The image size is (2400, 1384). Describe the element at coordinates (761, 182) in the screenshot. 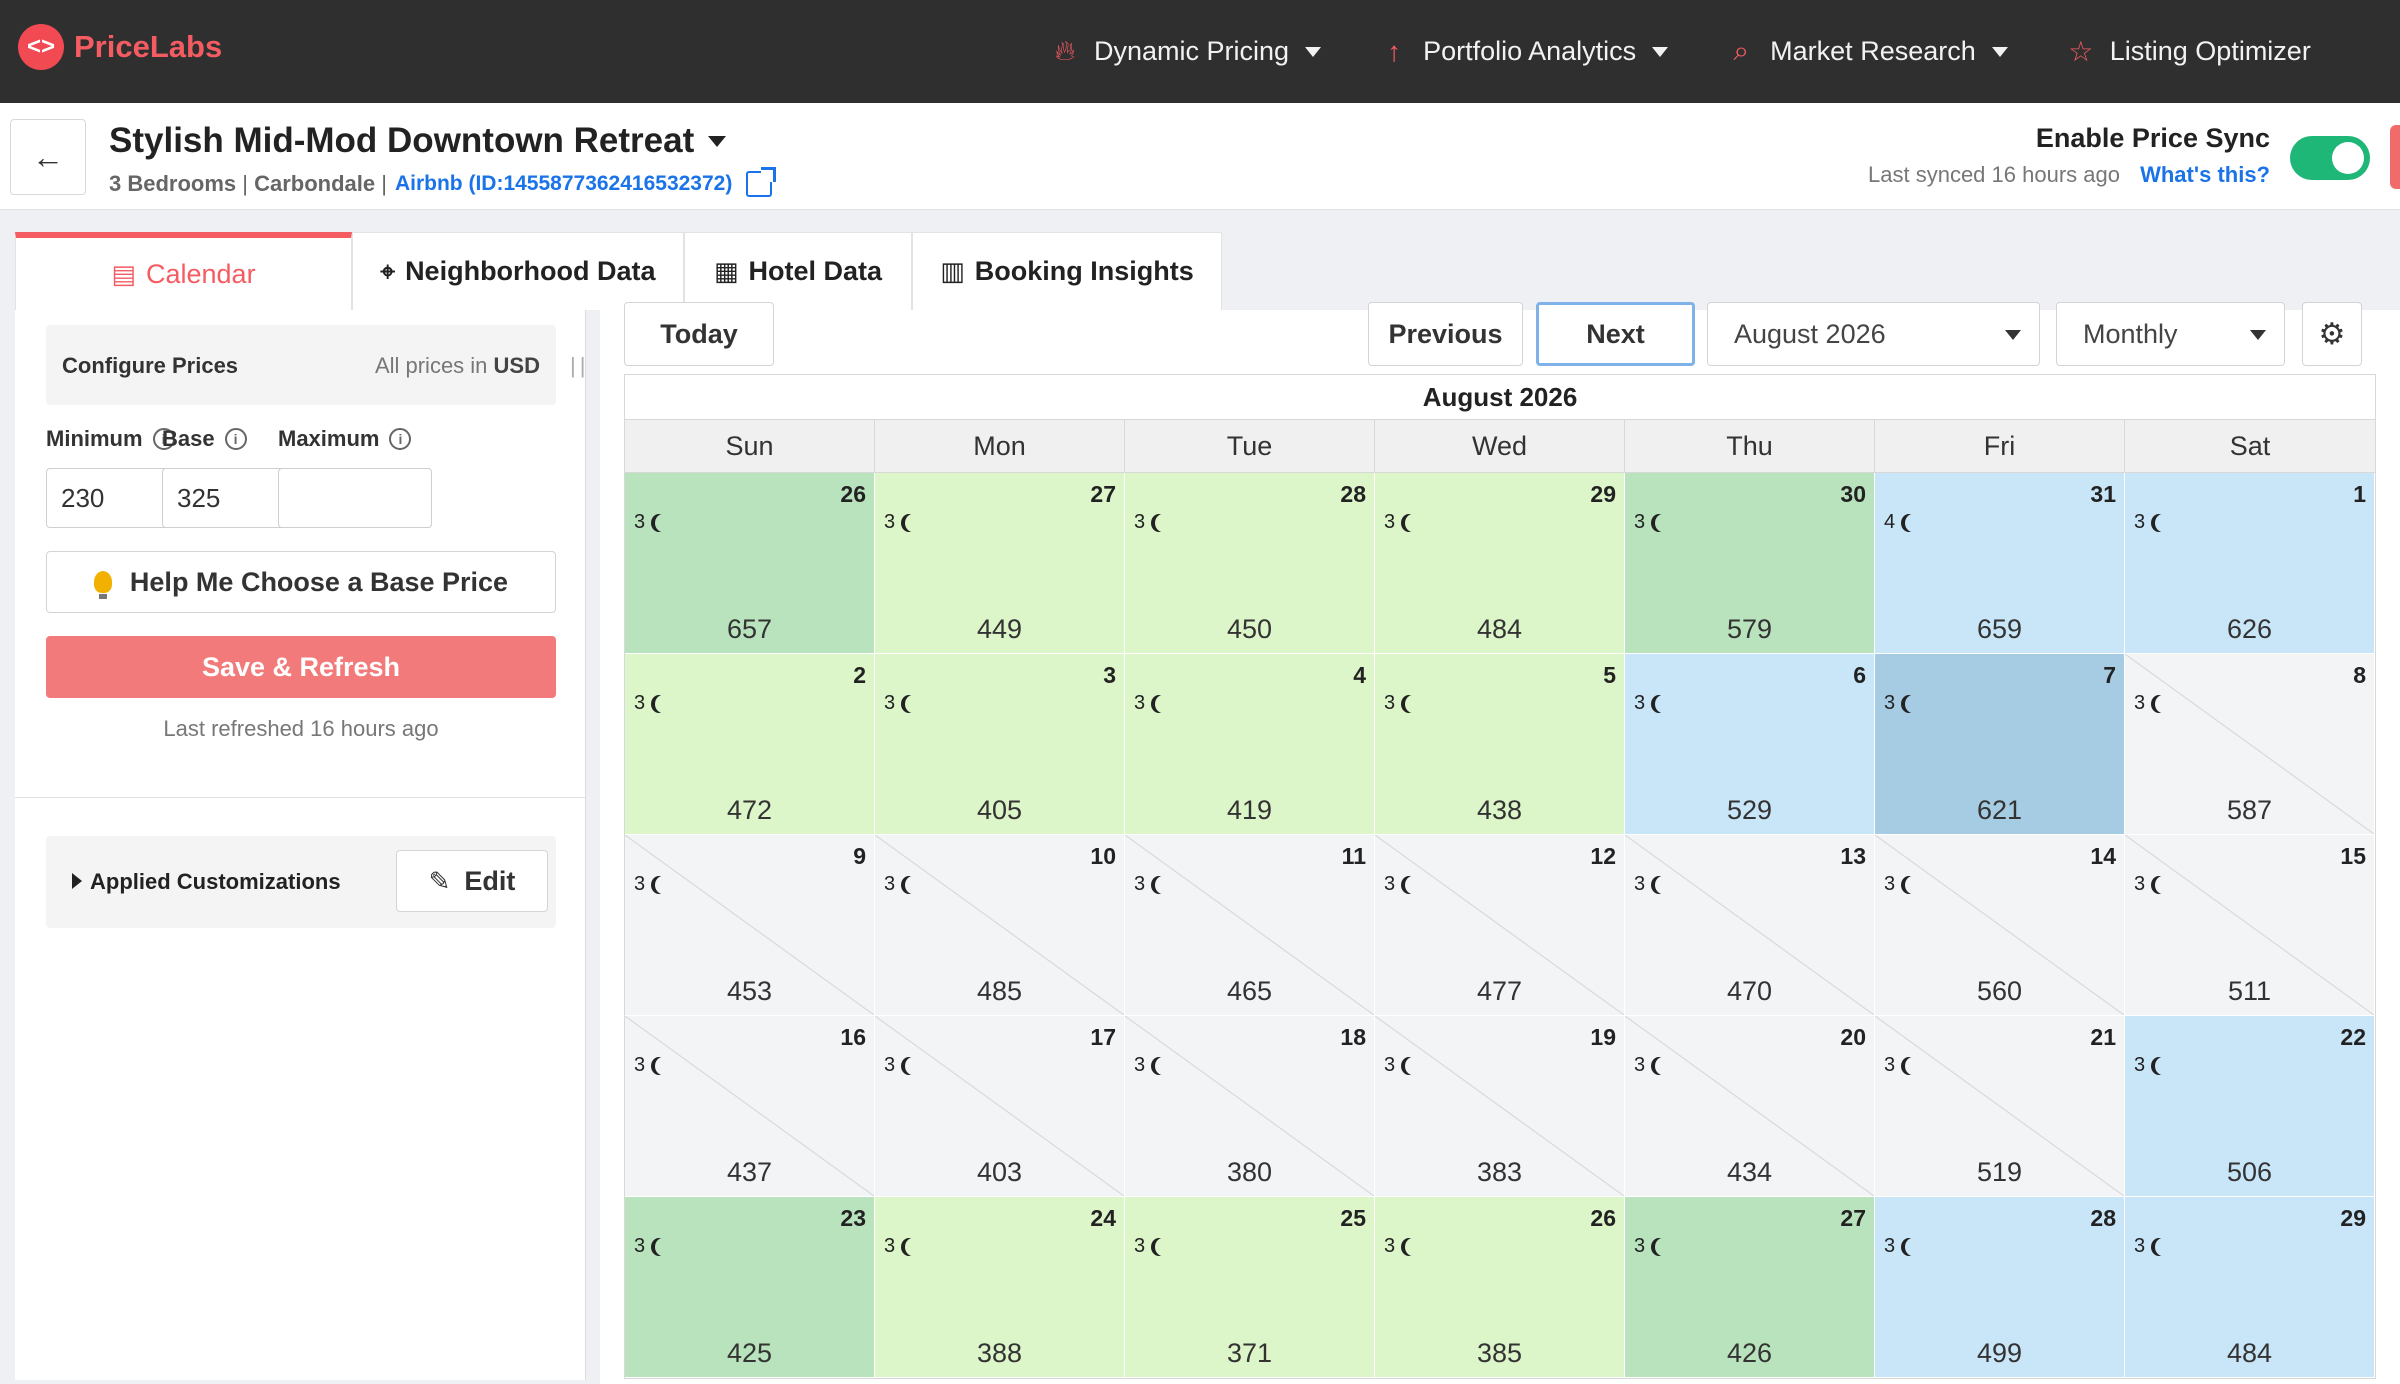

I see `external-link-icon` at that location.